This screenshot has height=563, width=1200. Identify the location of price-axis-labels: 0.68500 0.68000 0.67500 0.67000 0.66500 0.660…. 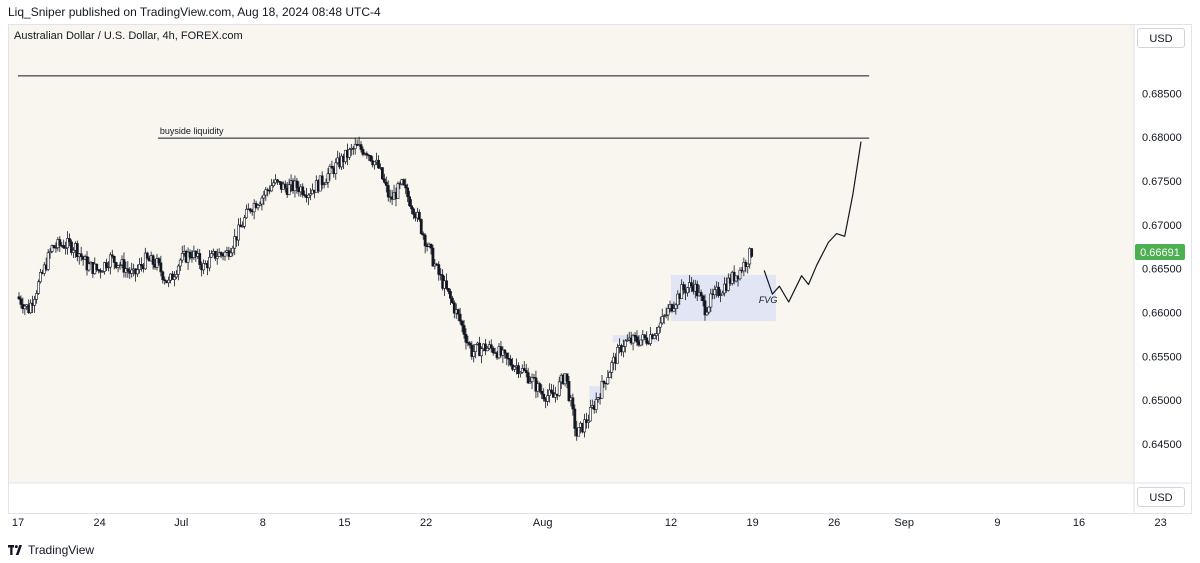
(1162, 269).